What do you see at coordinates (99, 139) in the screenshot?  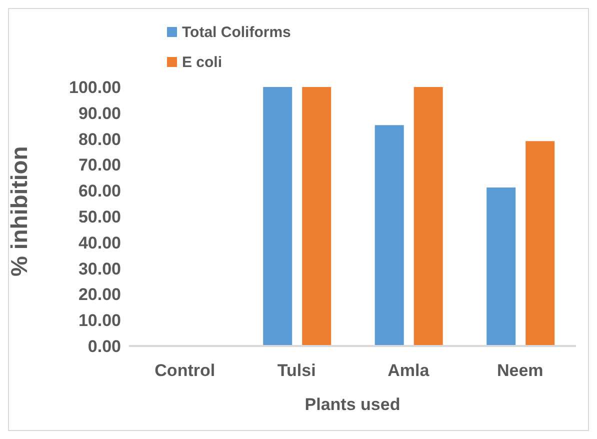 I see `y-tick-label: 80.00` at bounding box center [99, 139].